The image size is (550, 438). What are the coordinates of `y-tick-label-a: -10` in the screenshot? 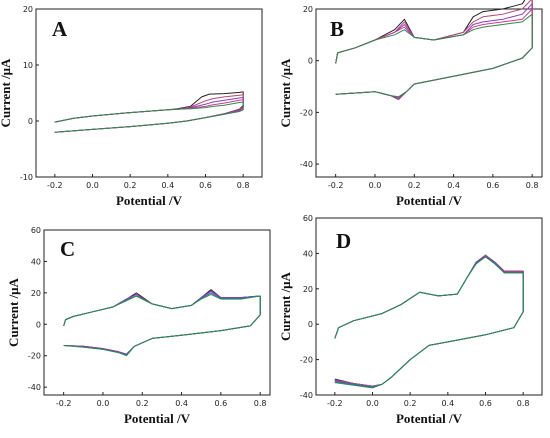 It's located at (26, 177).